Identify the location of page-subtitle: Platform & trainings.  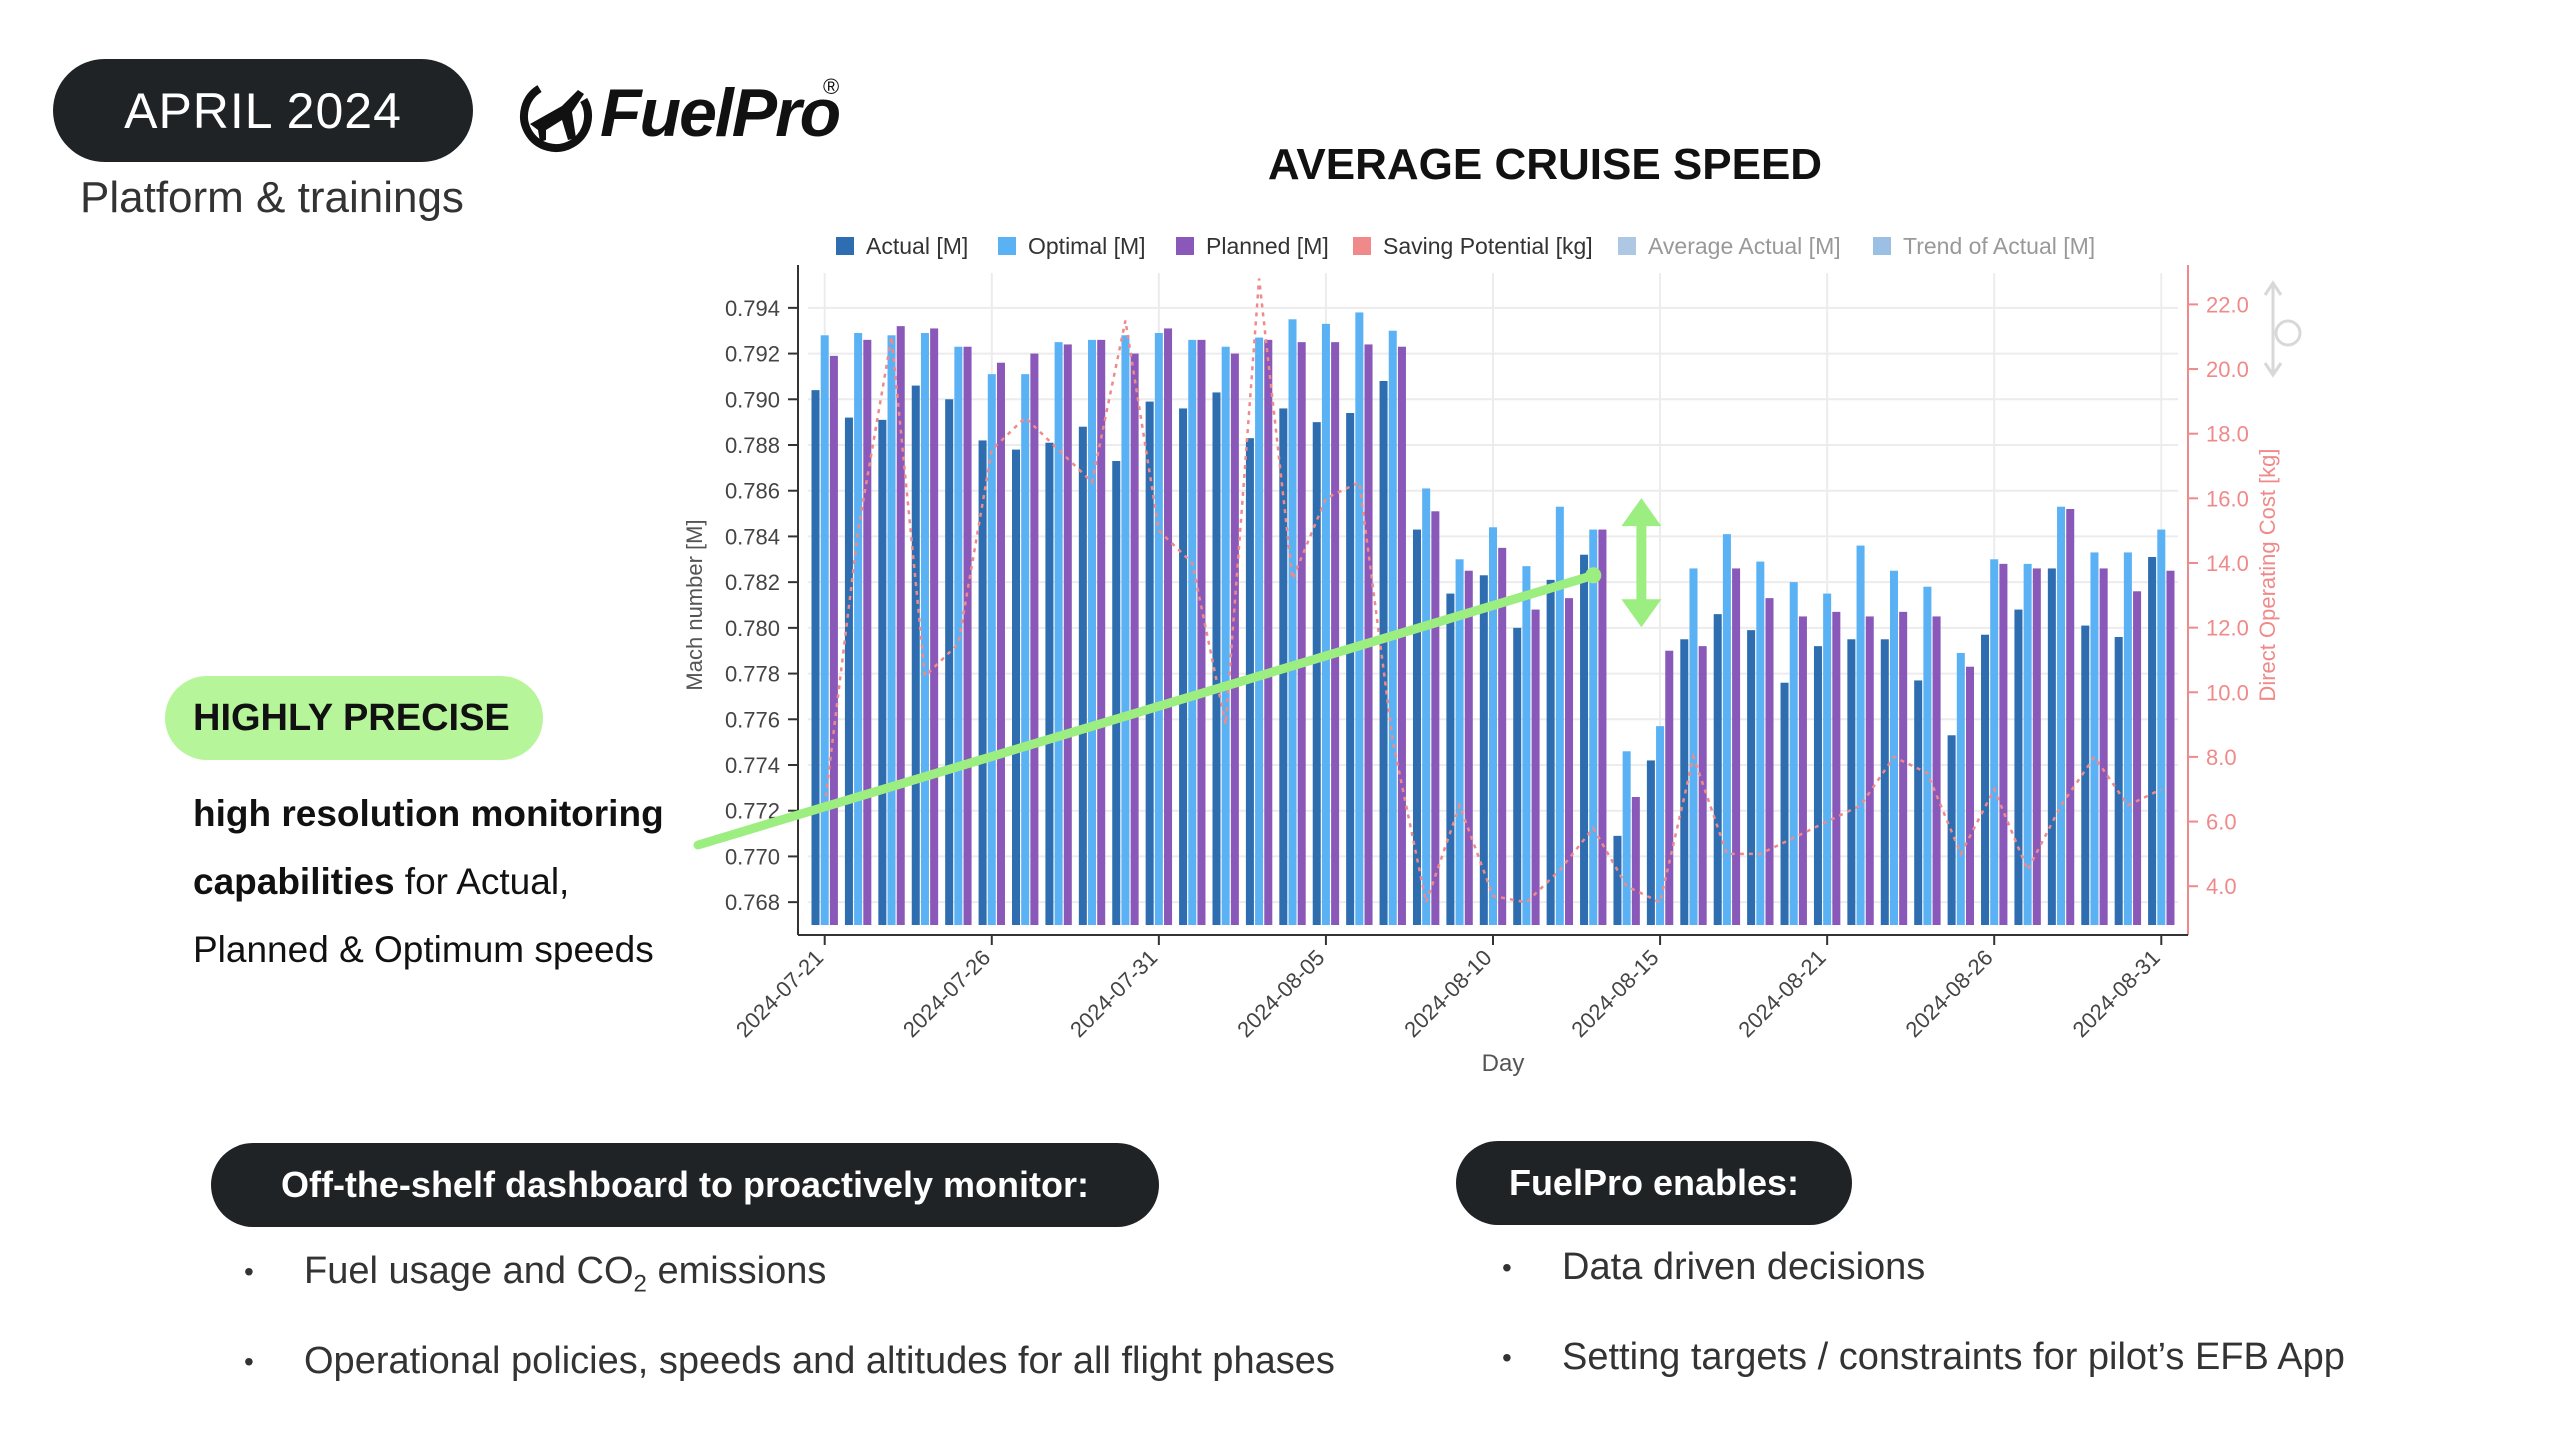
(272, 197).